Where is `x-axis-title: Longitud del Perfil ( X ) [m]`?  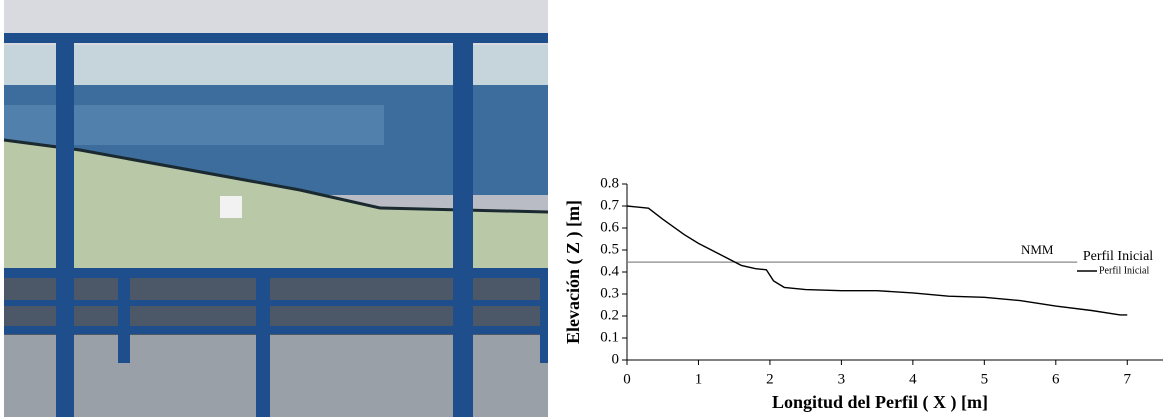 x-axis-title: Longitud del Perfil ( X ) [m] is located at coordinates (880, 402).